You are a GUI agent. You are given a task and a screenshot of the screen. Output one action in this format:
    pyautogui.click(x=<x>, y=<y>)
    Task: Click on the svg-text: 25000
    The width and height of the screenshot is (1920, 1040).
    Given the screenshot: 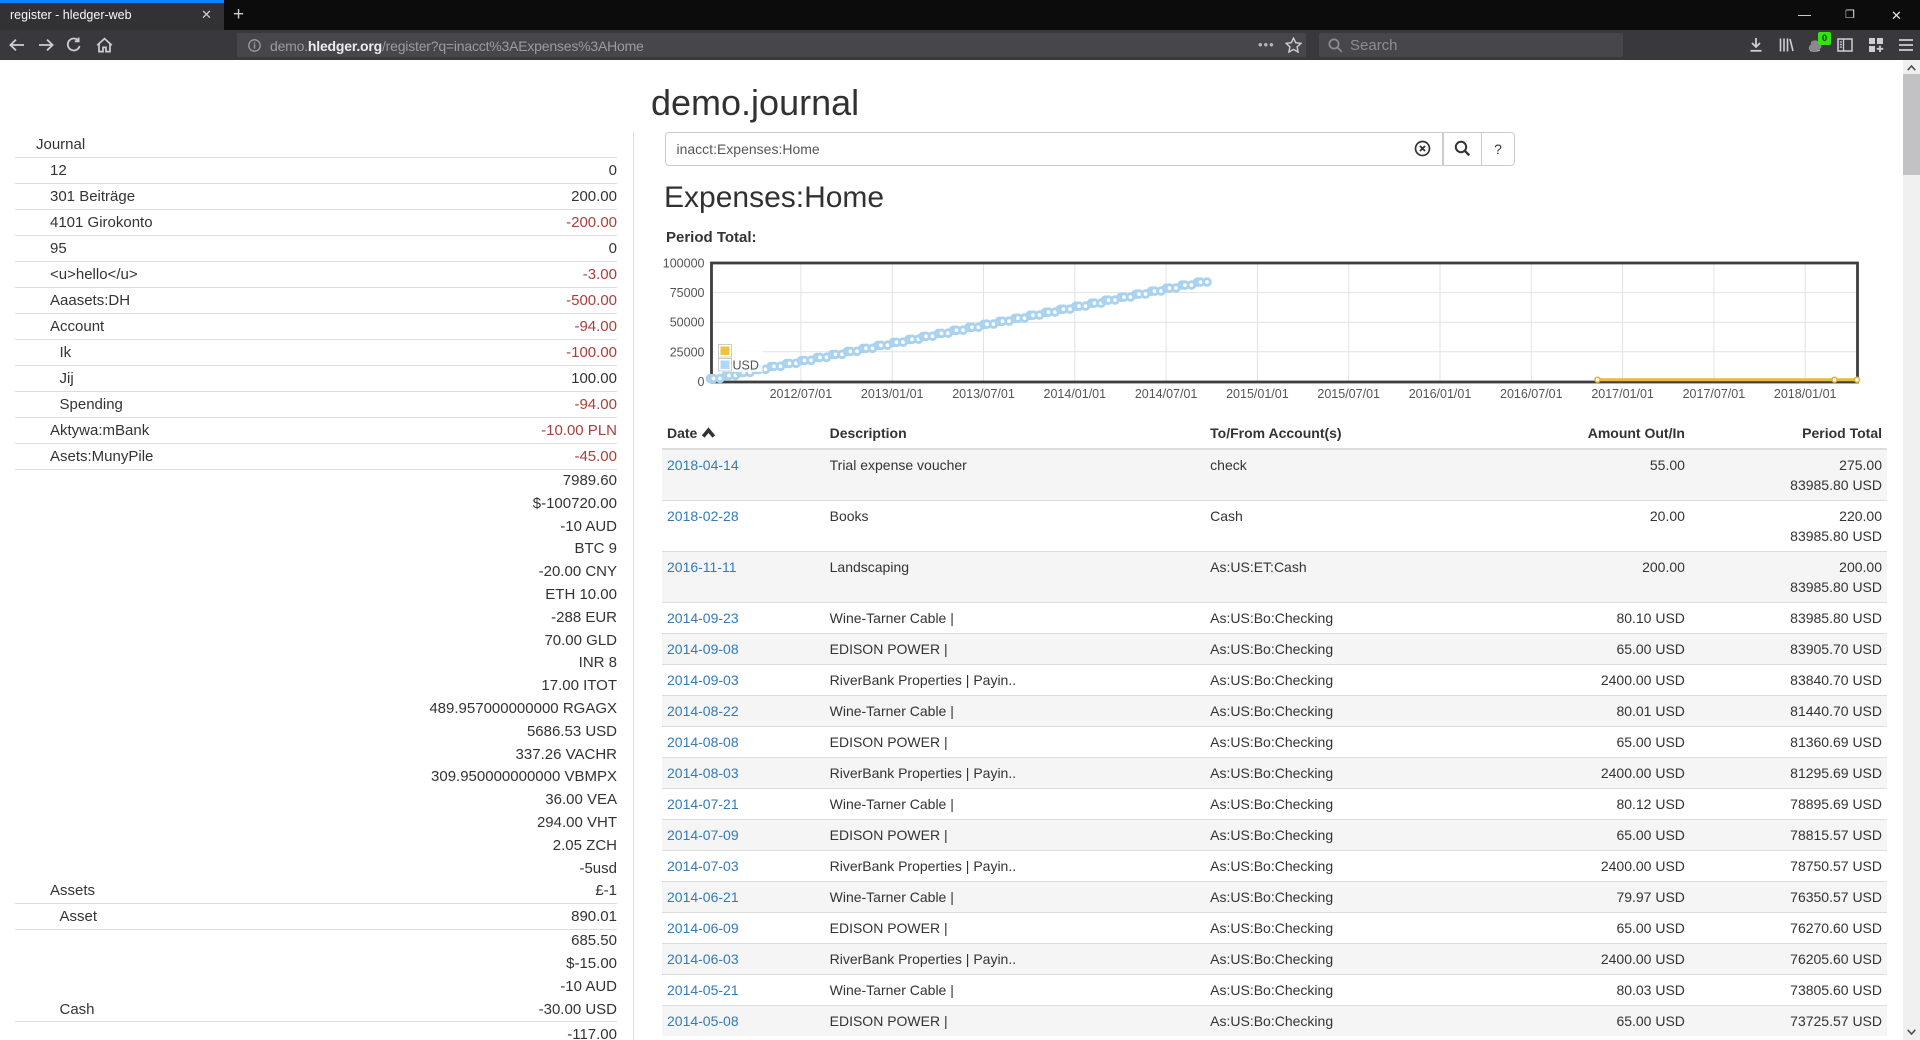 What is the action you would take?
    pyautogui.click(x=687, y=352)
    